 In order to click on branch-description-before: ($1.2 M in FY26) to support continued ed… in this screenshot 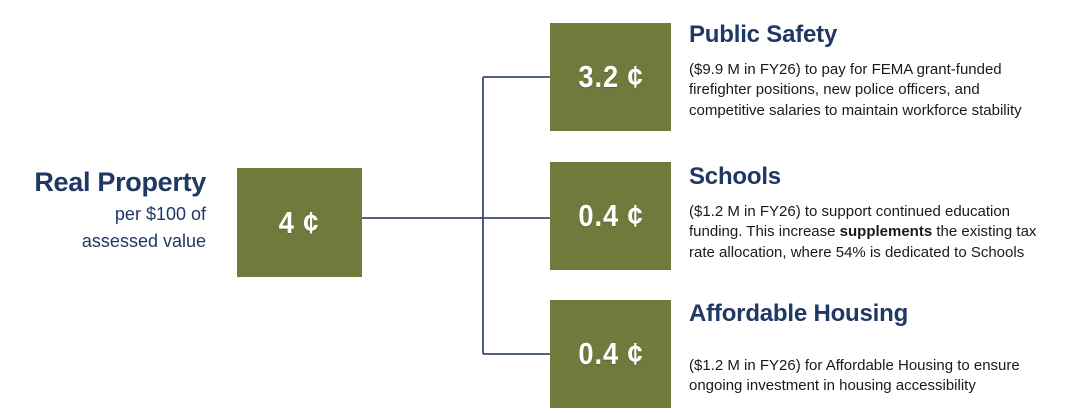, I will do `click(850, 221)`.